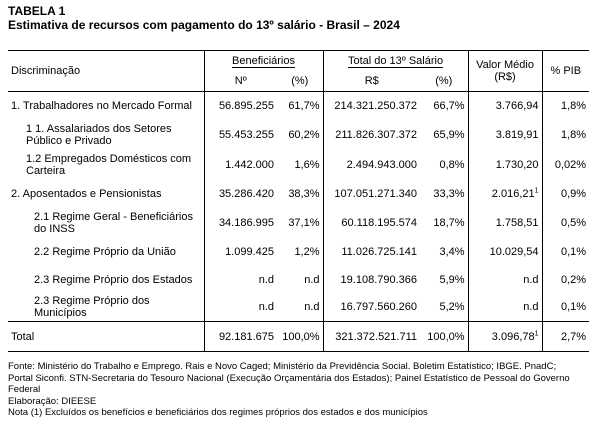  Describe the element at coordinates (371, 307) in the screenshot. I see `cell-rs: 16.797.560.260` at that location.